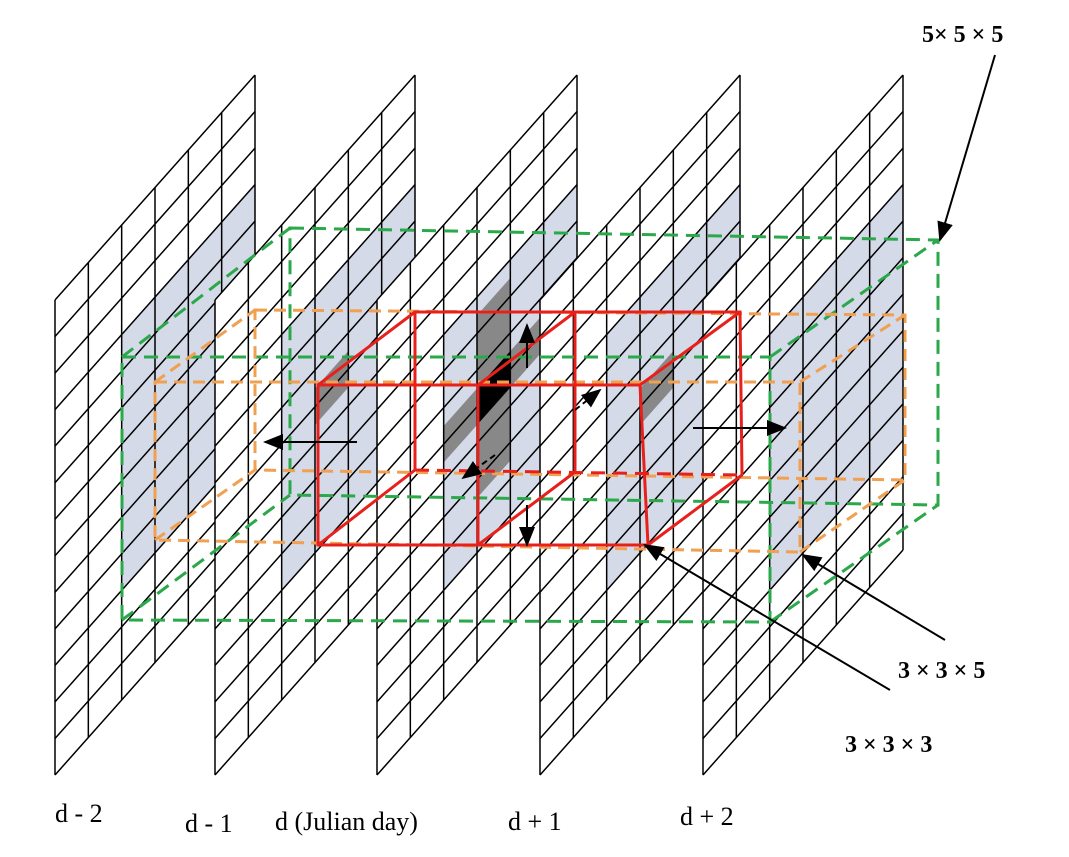  What do you see at coordinates (209, 823) in the screenshot?
I see `day-label: d - 1` at bounding box center [209, 823].